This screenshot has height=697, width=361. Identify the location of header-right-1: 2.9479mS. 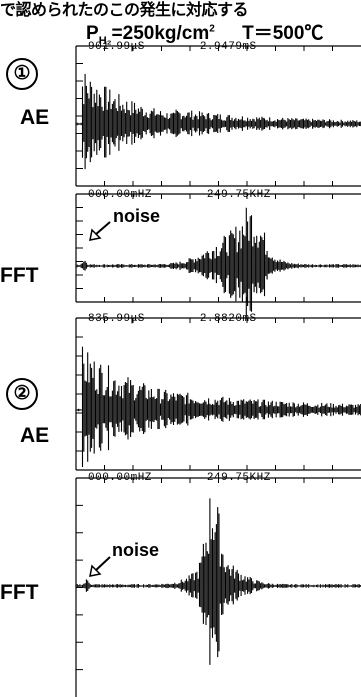
(228, 47).